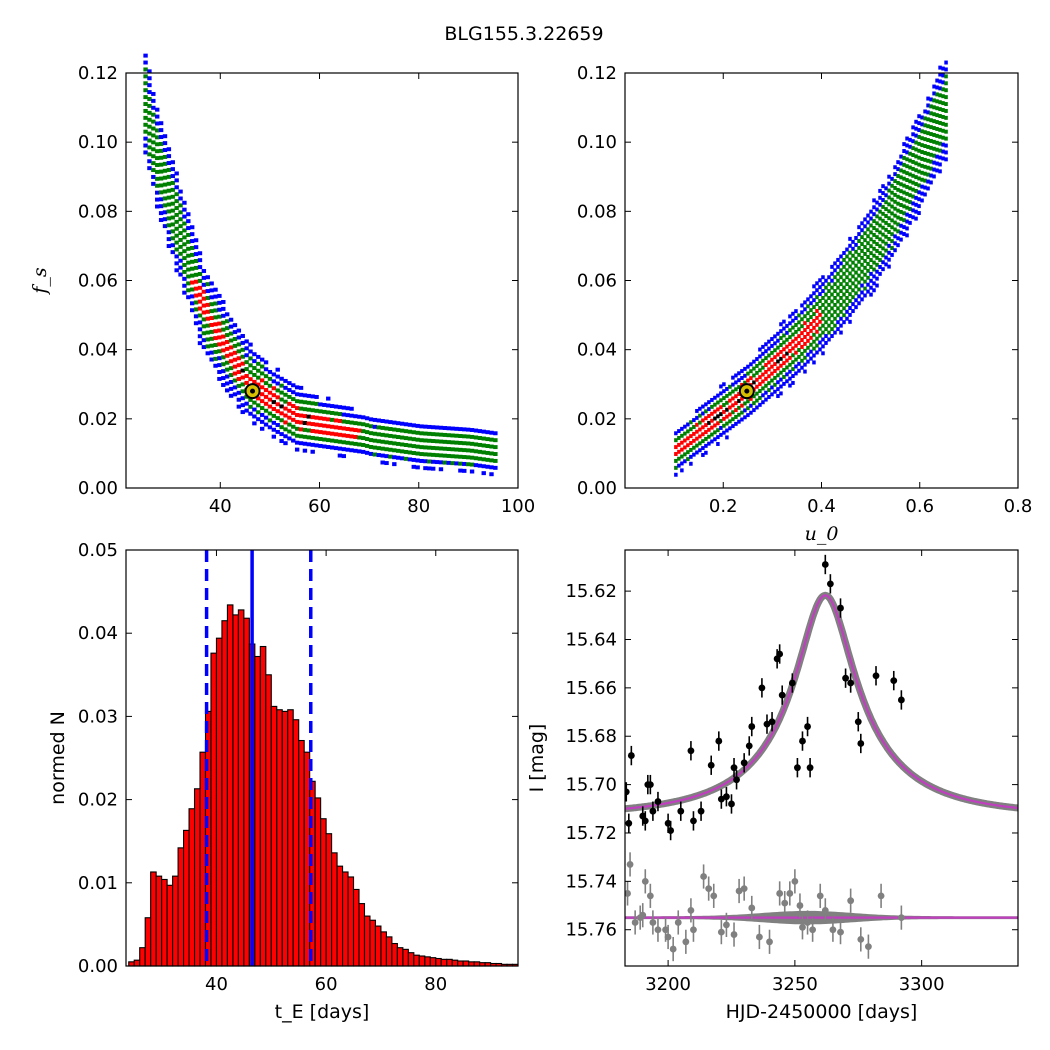 This screenshot has height=1050, width=1050. What do you see at coordinates (597, 350) in the screenshot?
I see `y-tick-label: 0.04` at bounding box center [597, 350].